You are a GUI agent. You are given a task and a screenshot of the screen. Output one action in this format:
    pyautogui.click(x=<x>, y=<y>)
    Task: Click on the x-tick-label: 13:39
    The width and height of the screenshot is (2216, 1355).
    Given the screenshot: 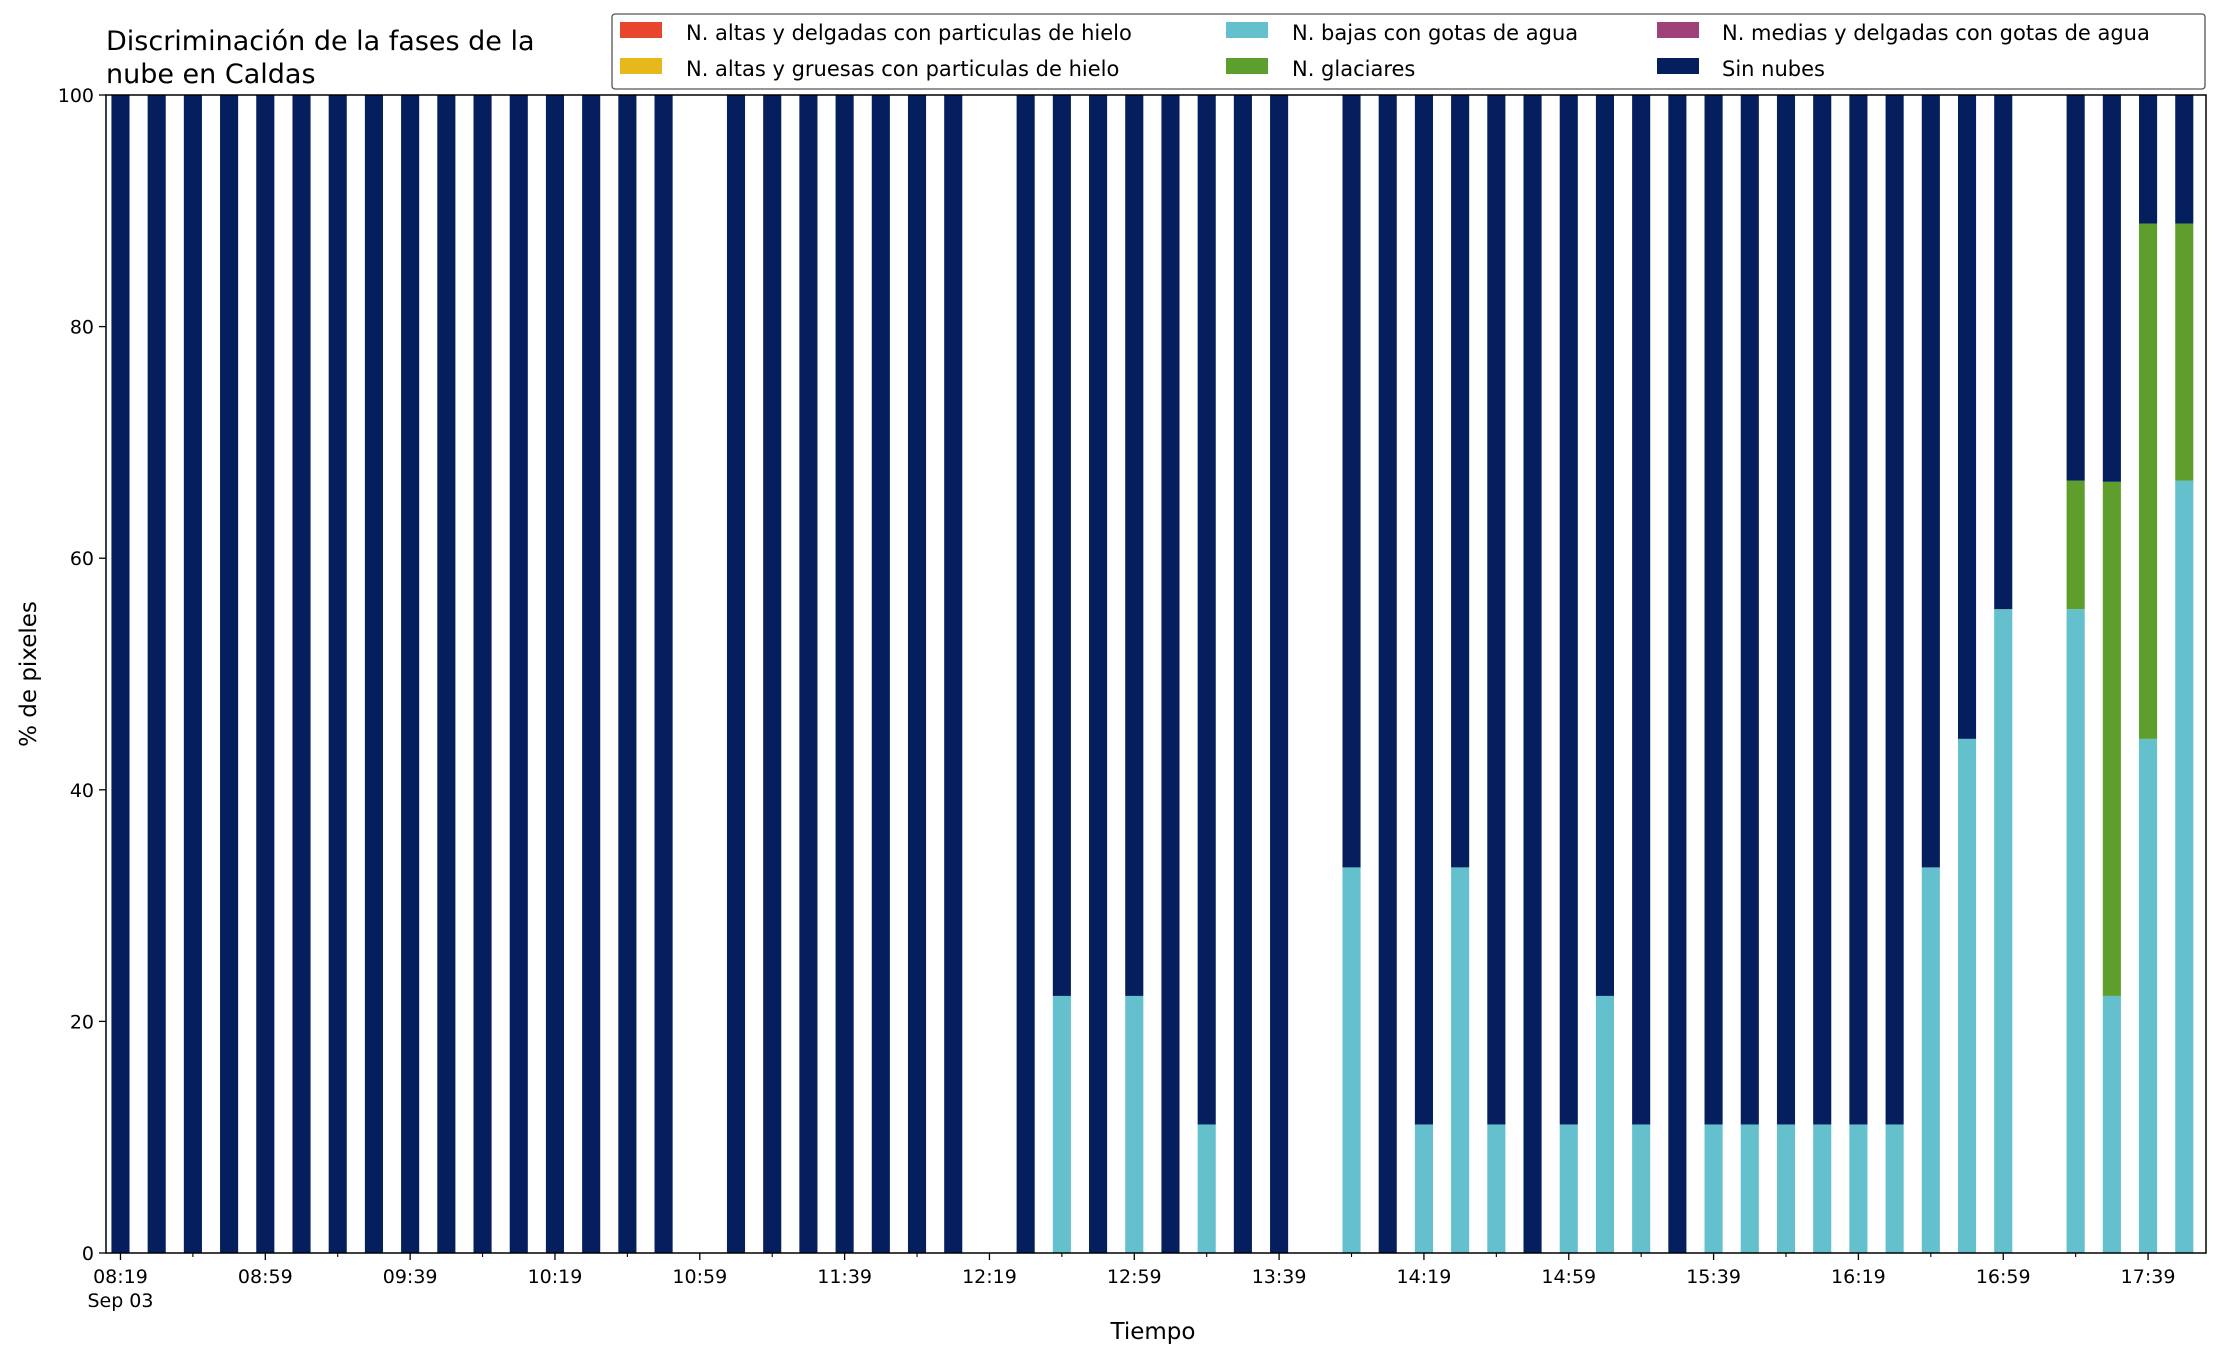 What is the action you would take?
    pyautogui.click(x=1279, y=1277)
    